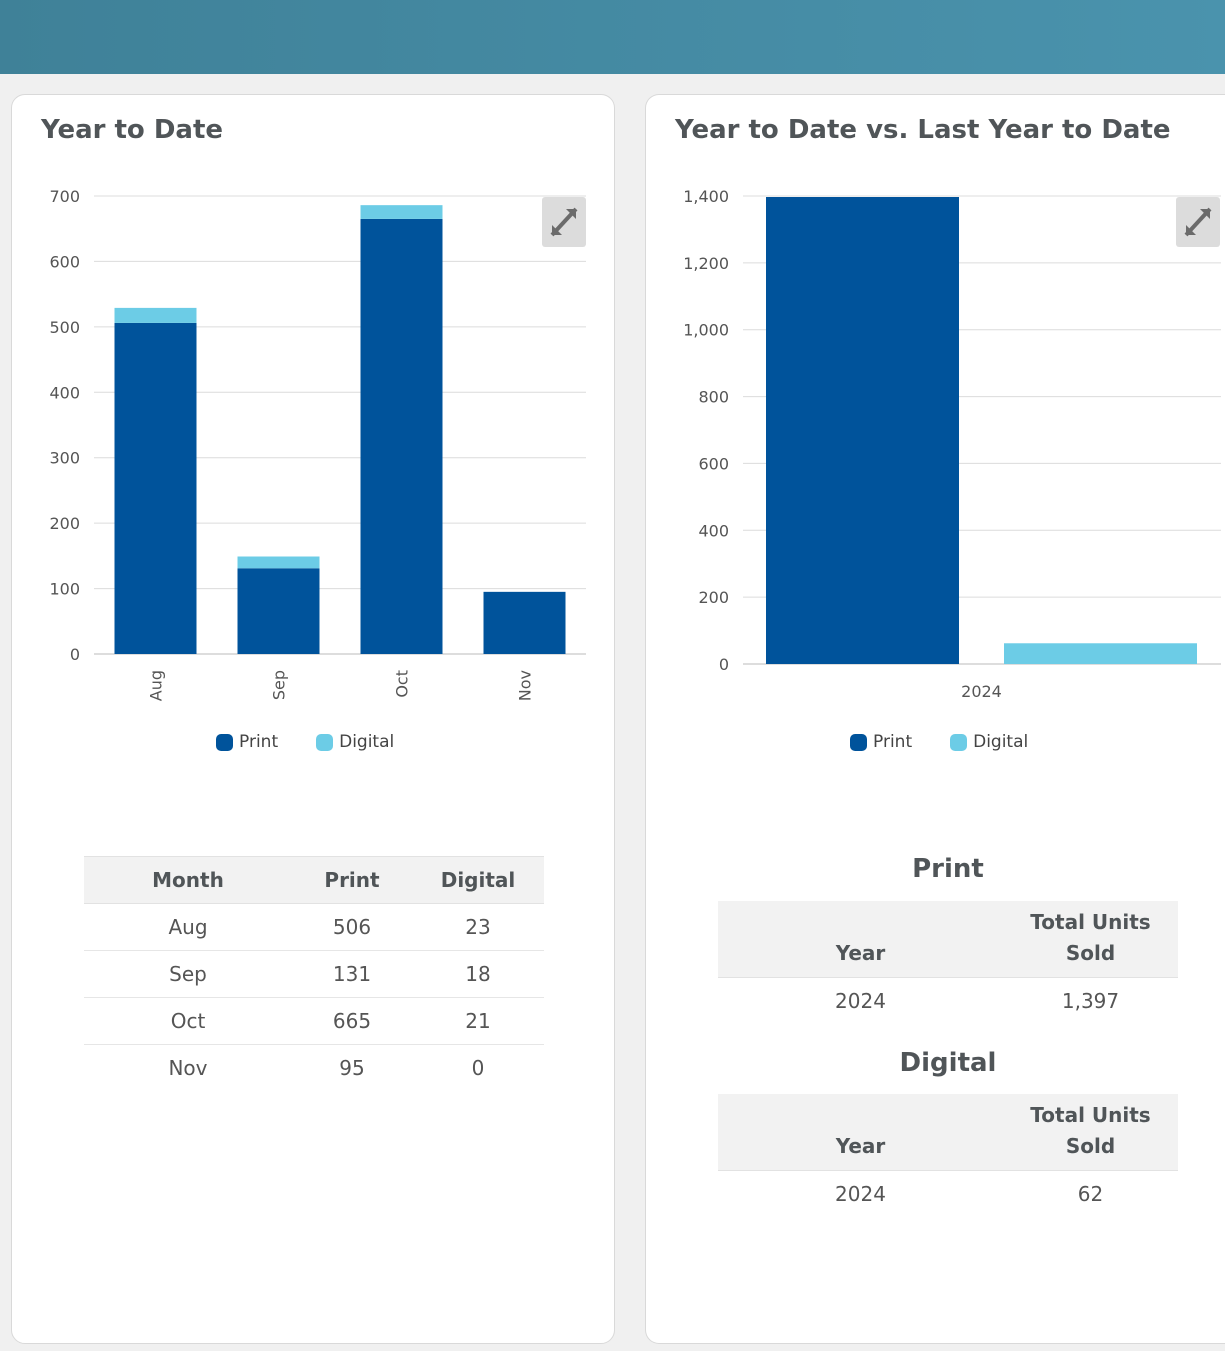 This screenshot has width=1225, height=1351. What do you see at coordinates (478, 927) in the screenshot?
I see `cell-digital: 23` at bounding box center [478, 927].